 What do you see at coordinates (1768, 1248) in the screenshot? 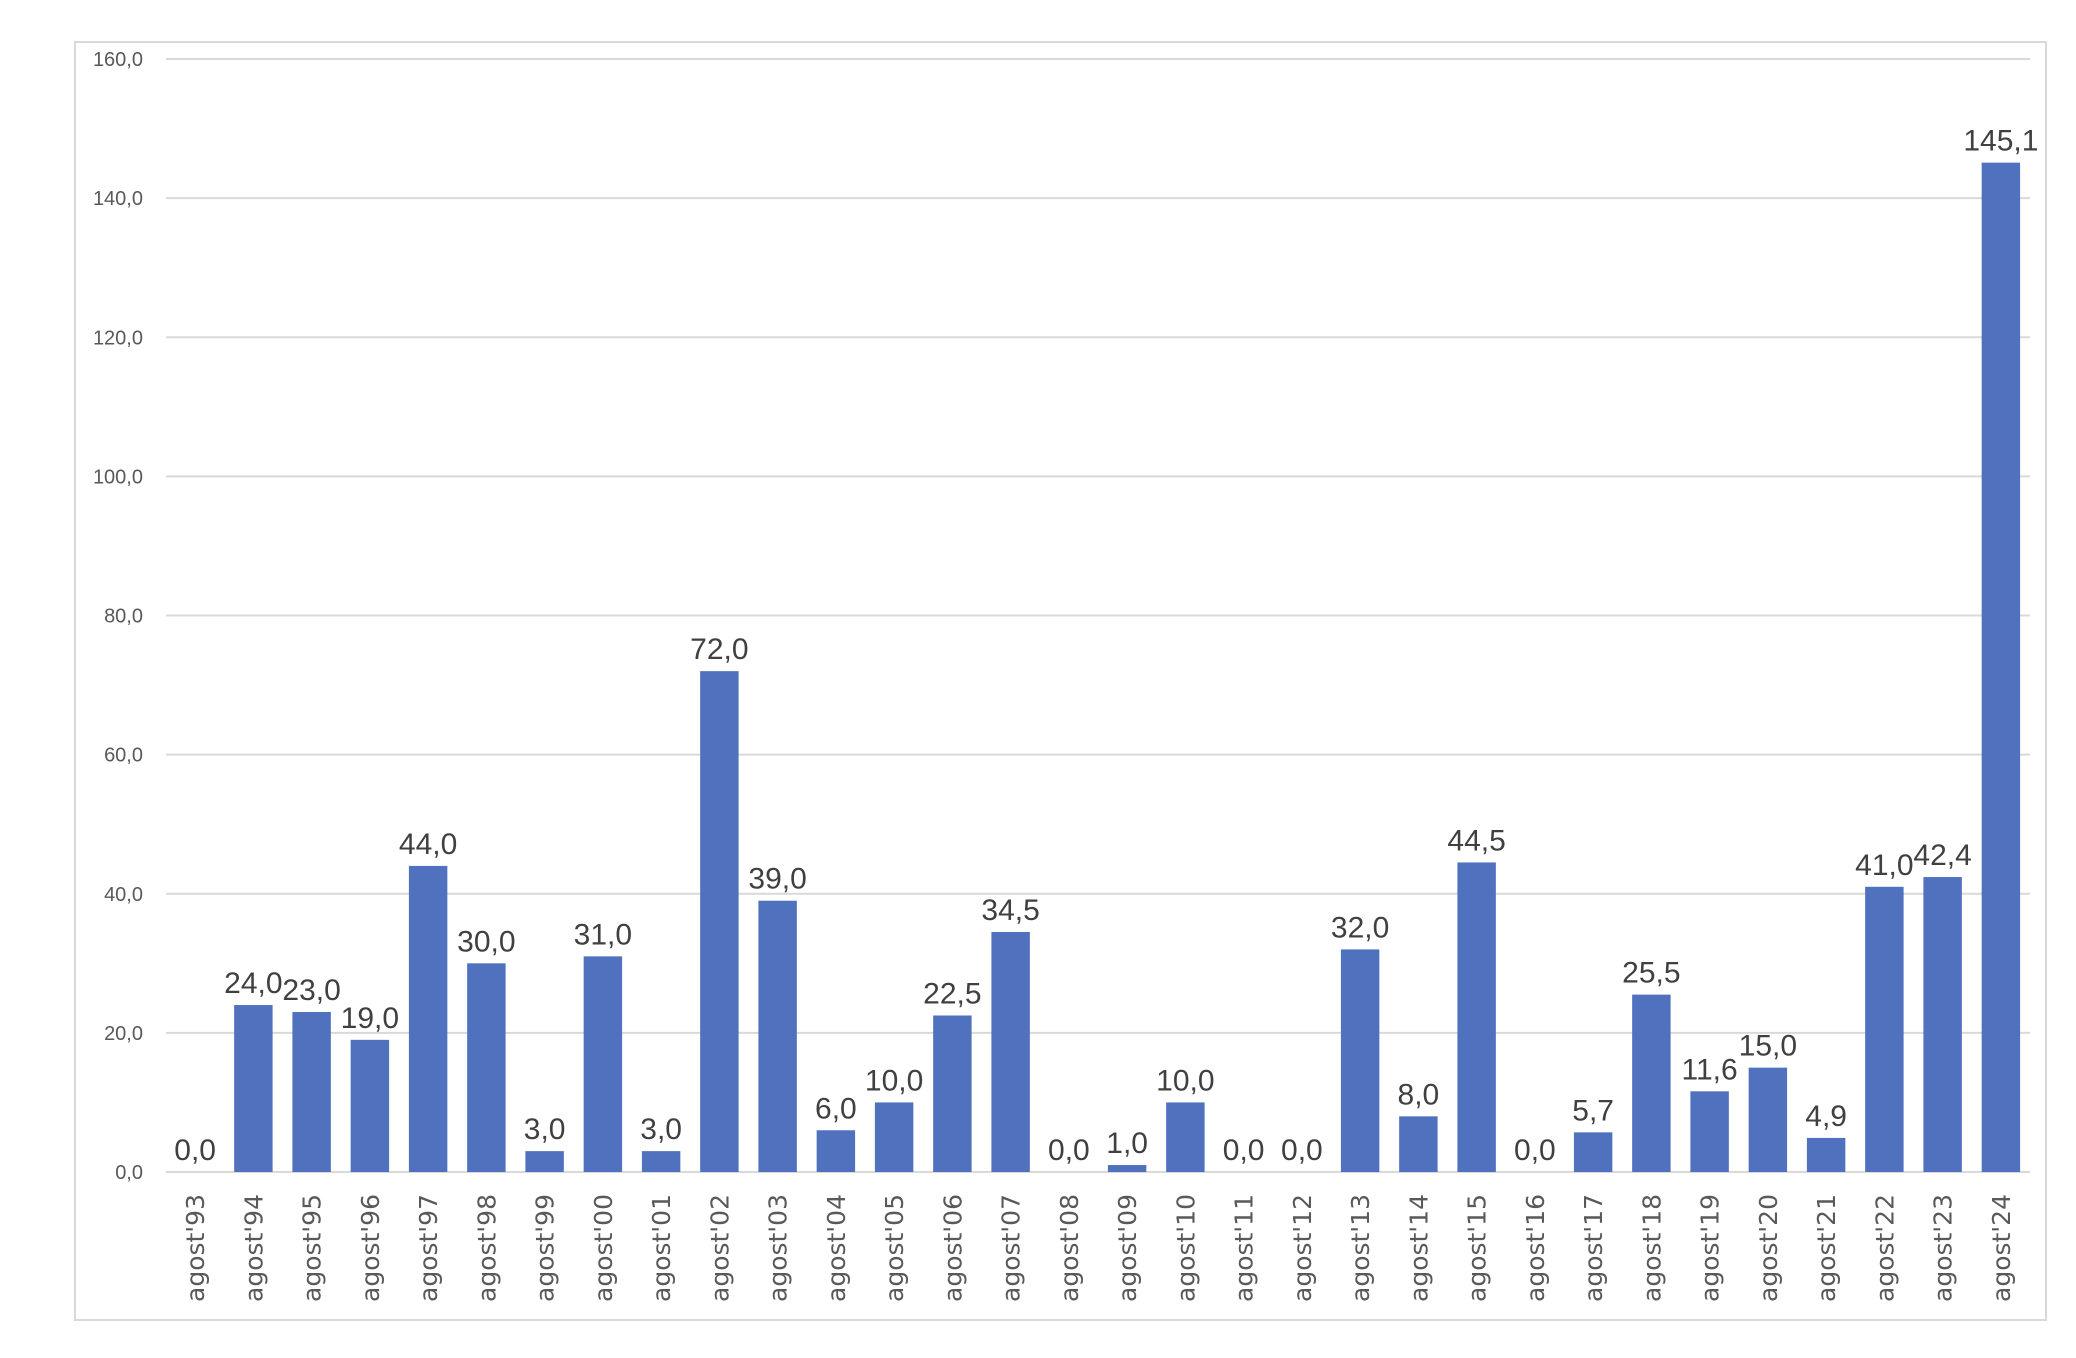
I see `x-tick-label: agost'20` at bounding box center [1768, 1248].